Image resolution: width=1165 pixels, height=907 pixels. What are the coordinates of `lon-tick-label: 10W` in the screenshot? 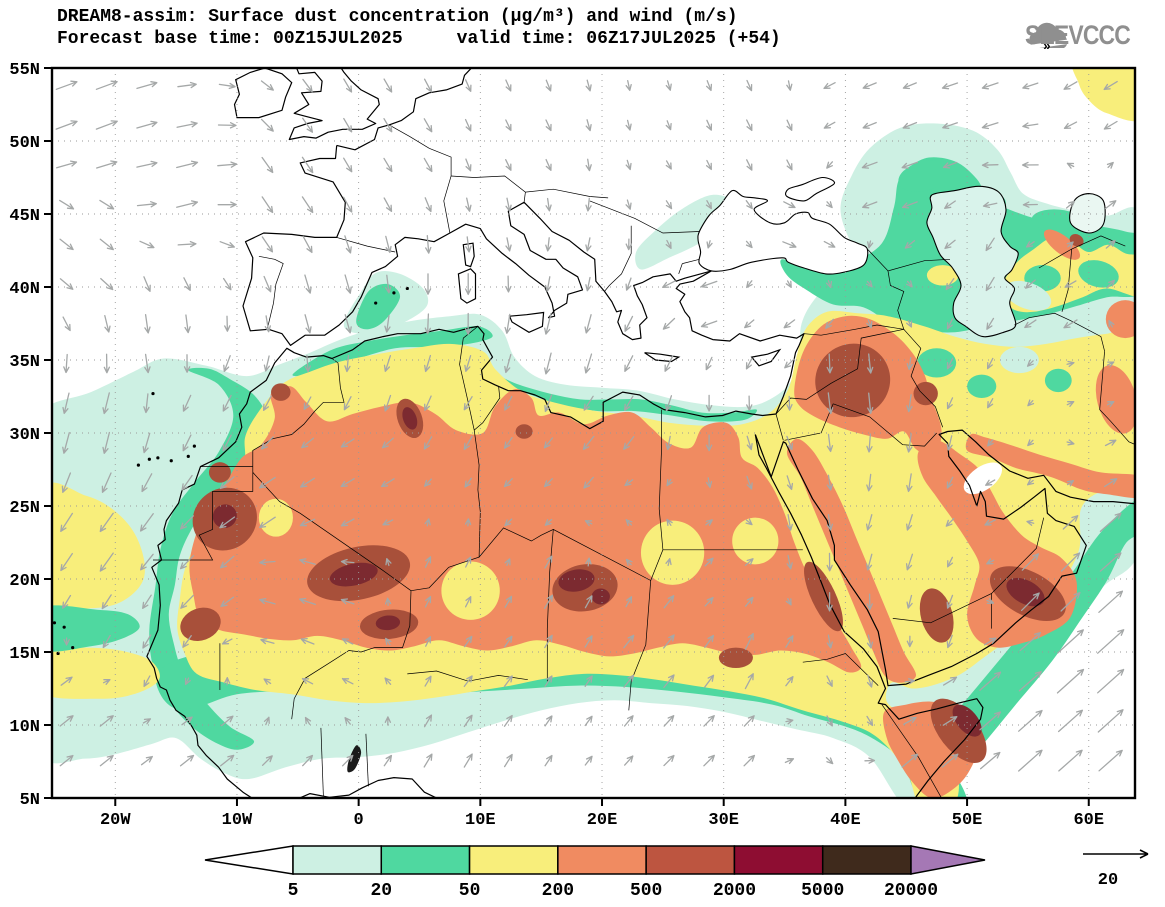 It's located at (237, 820).